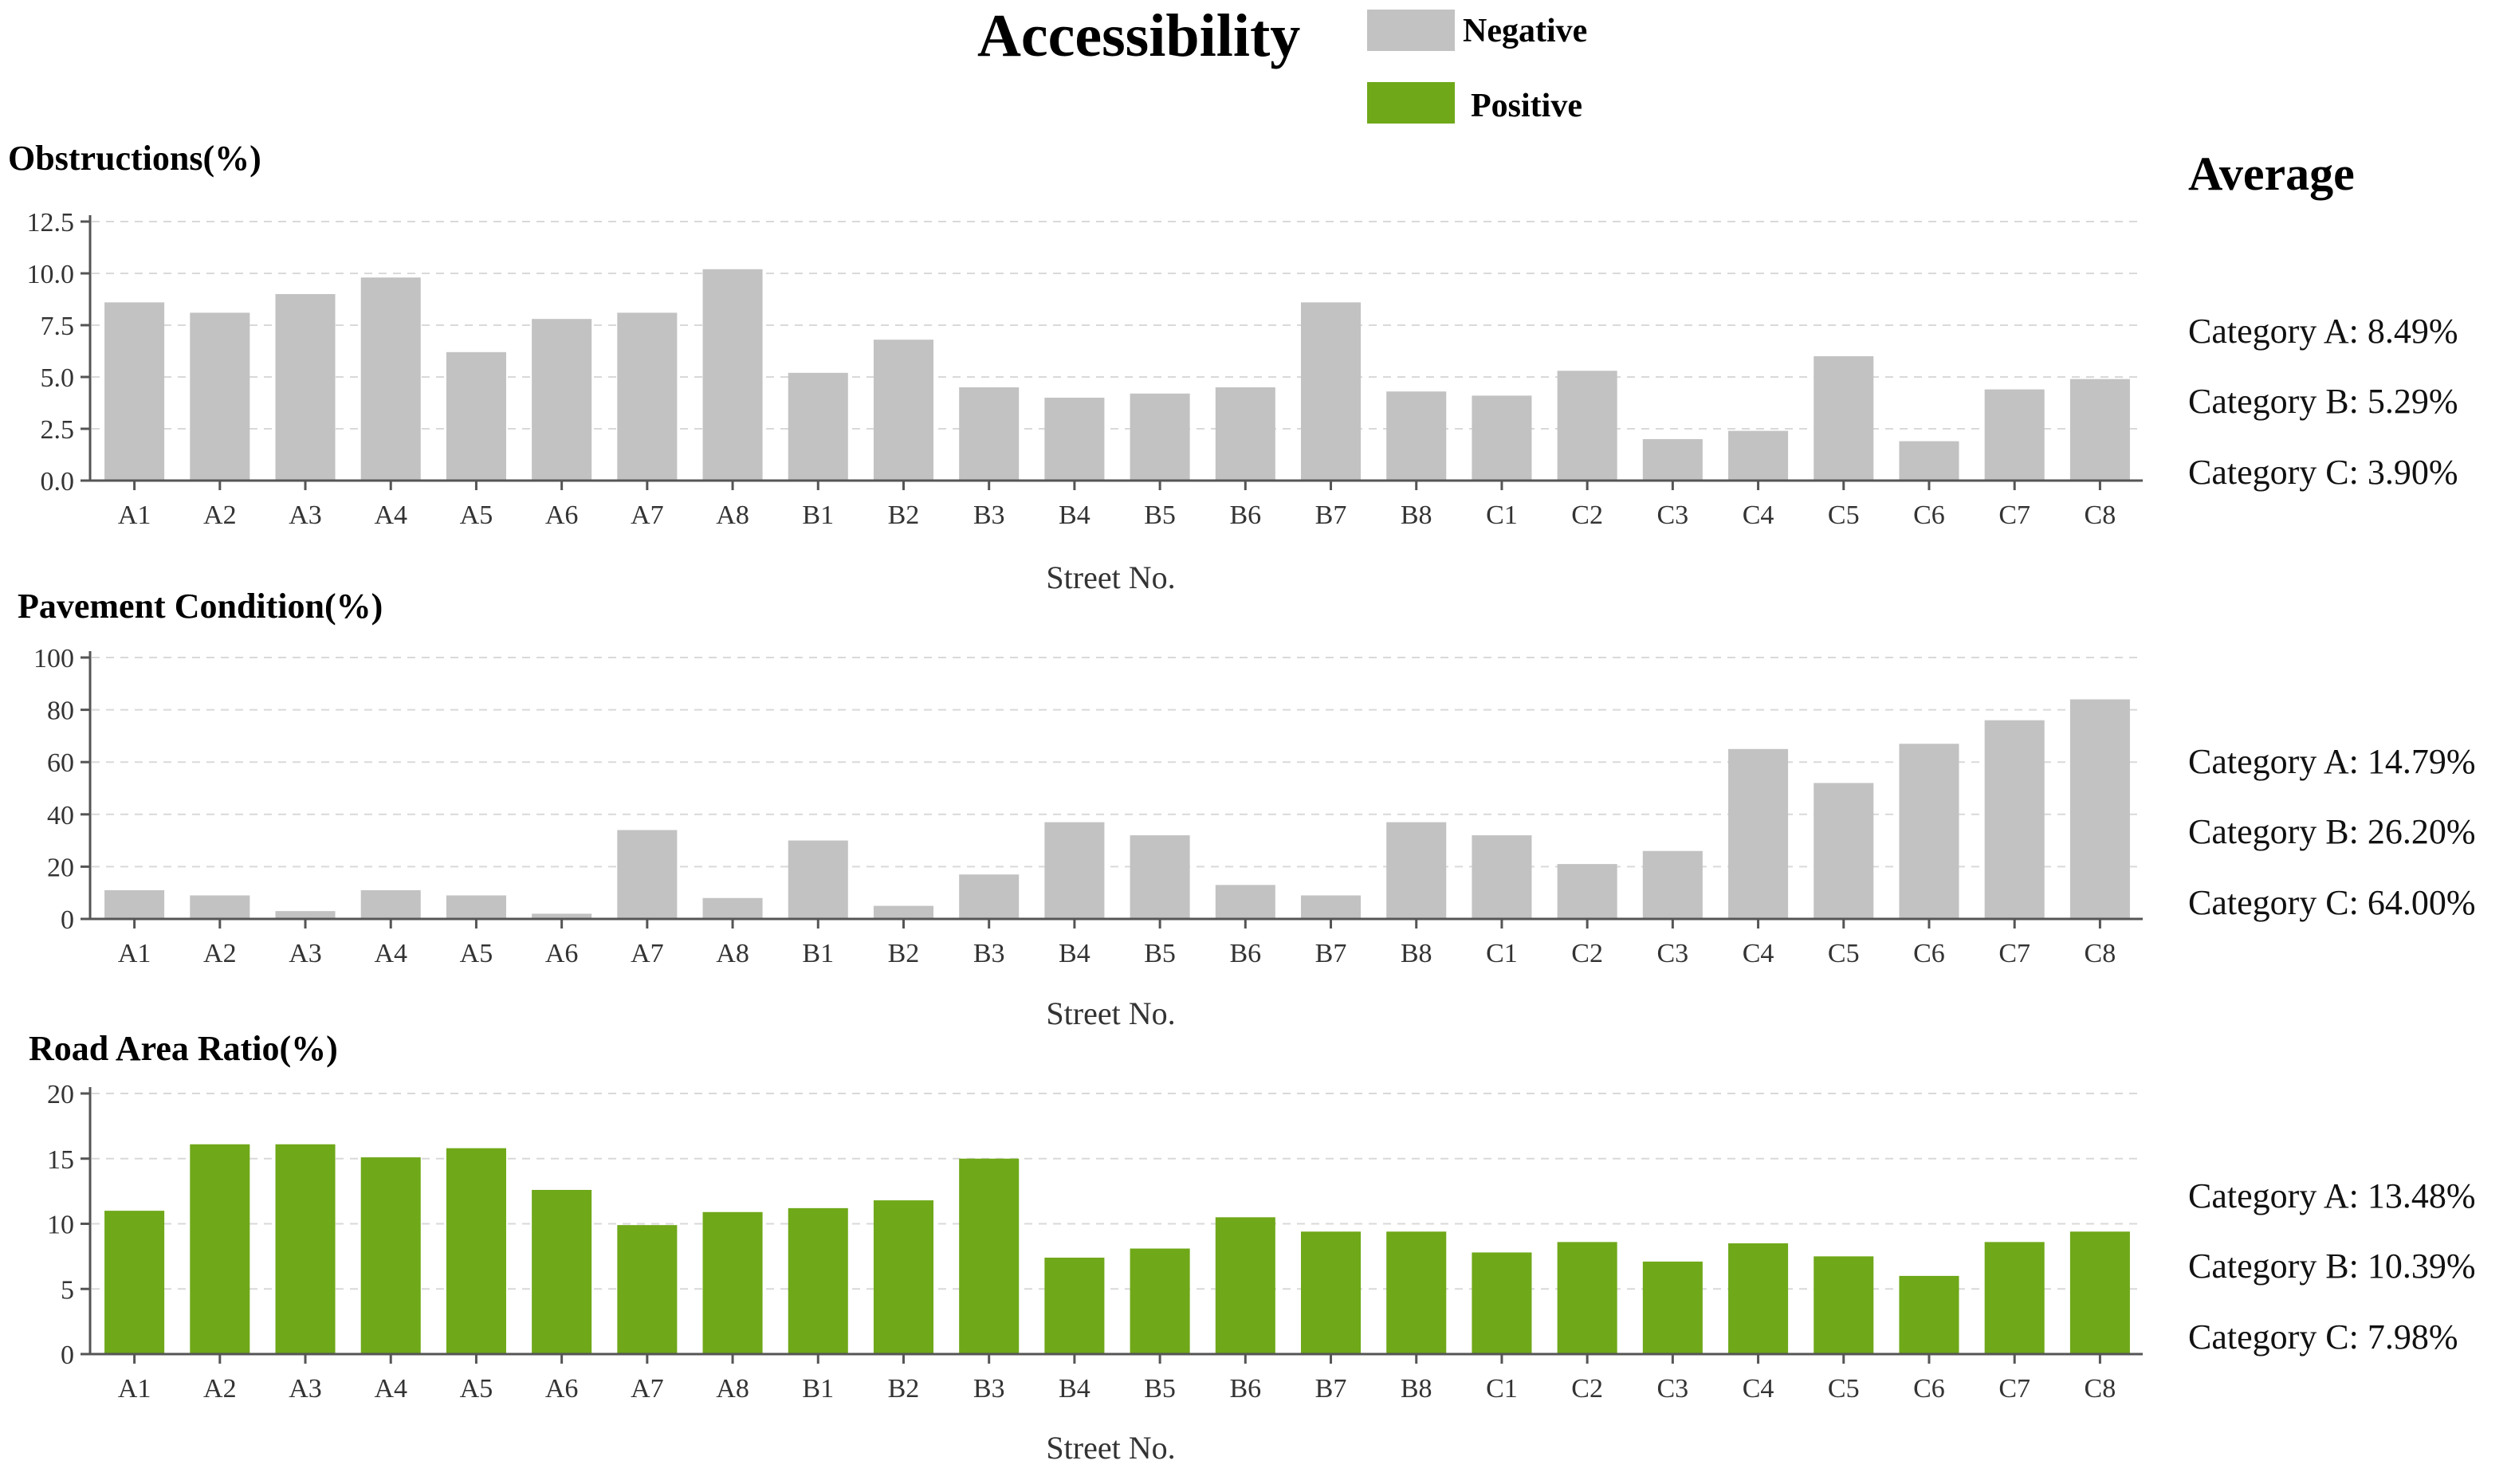  Describe the element at coordinates (476, 953) in the screenshot. I see `x-tick-label: A5` at that location.